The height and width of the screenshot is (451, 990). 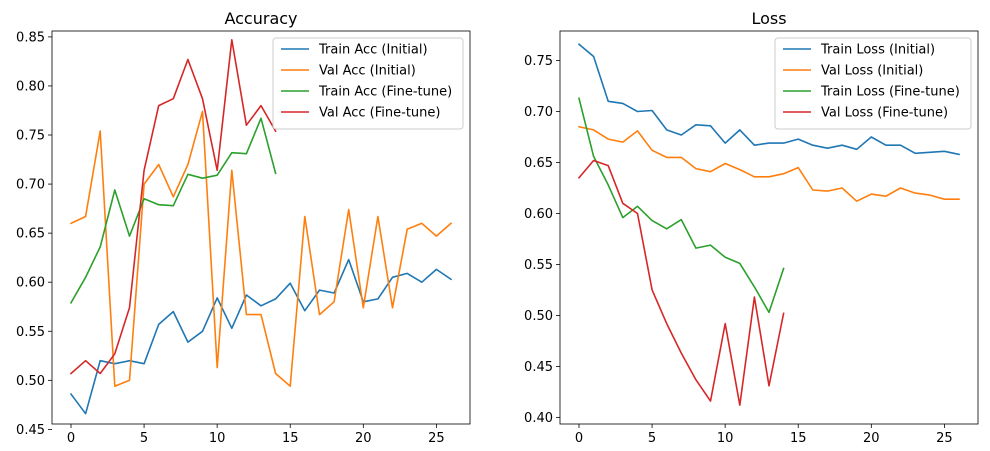 What do you see at coordinates (872, 71) in the screenshot?
I see `legend-label: Val Loss (Initial)` at bounding box center [872, 71].